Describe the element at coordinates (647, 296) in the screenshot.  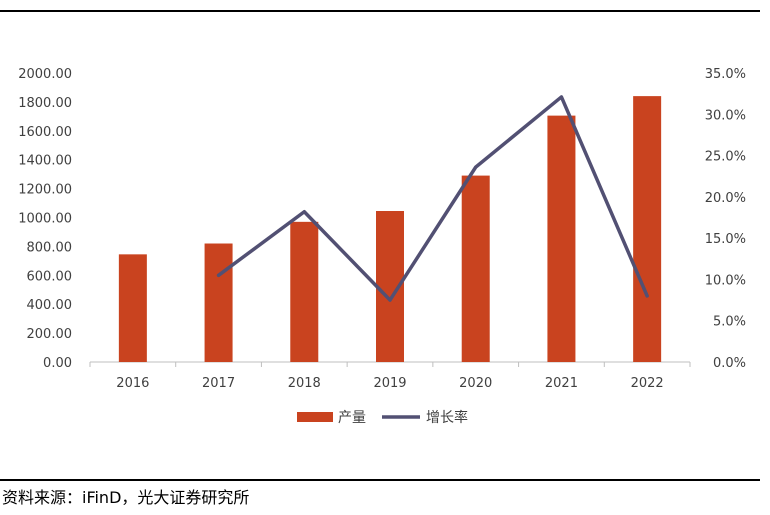
I see `growth-rate-point-2022` at that location.